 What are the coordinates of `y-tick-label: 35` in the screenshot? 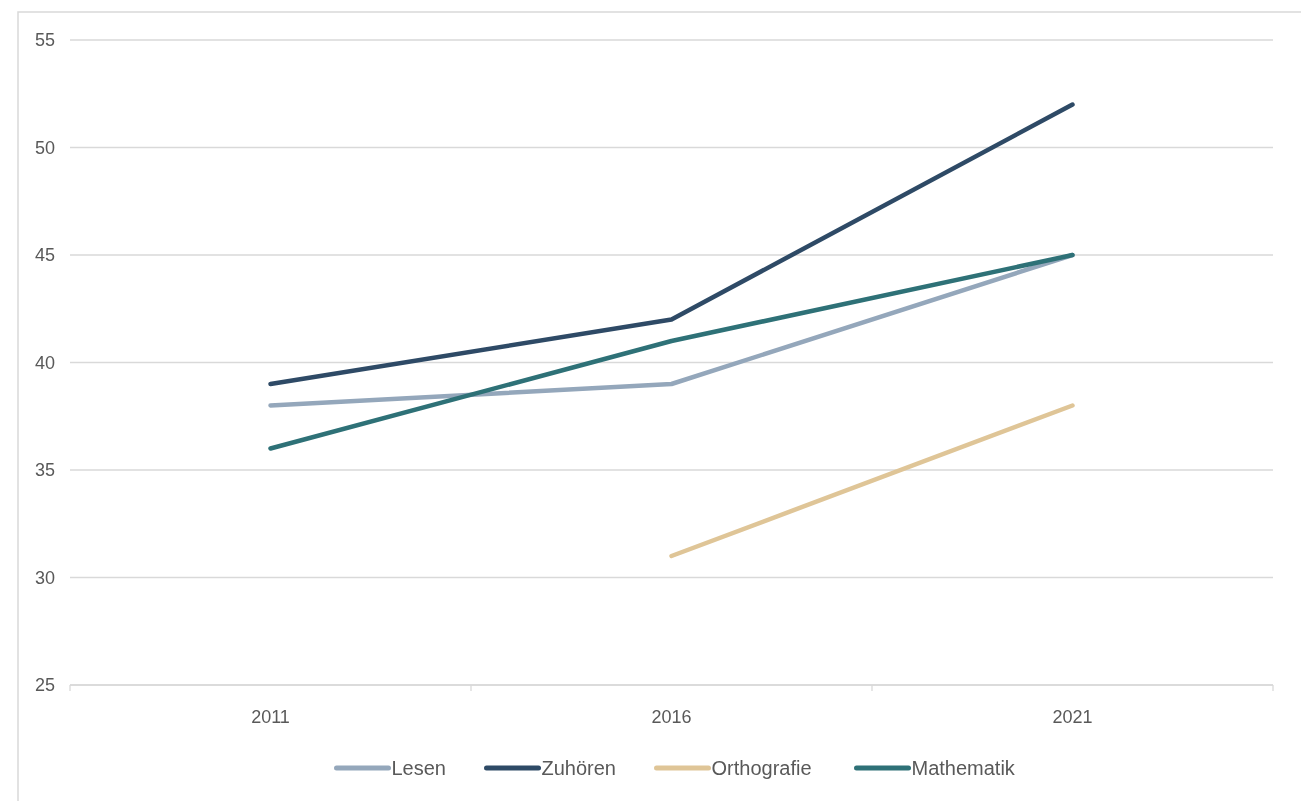 It's located at (45, 470).